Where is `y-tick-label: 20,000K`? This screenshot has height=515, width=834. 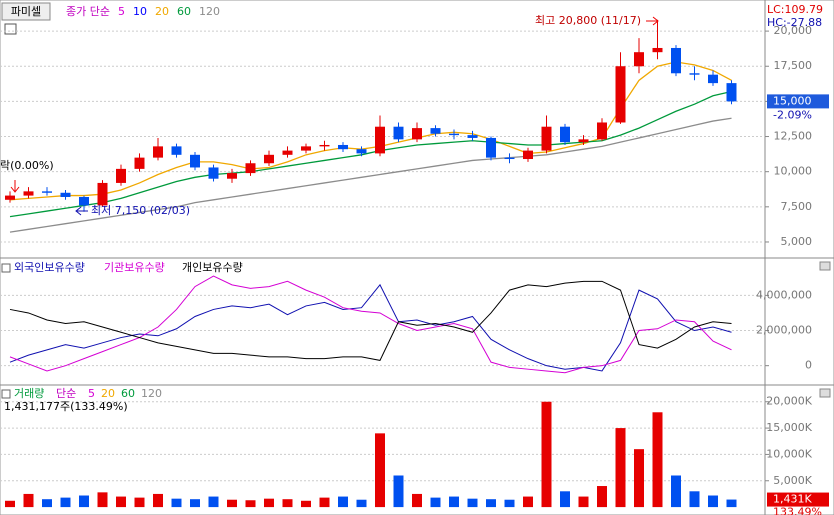
y-tick-label: 20,000K is located at coordinates (789, 401).